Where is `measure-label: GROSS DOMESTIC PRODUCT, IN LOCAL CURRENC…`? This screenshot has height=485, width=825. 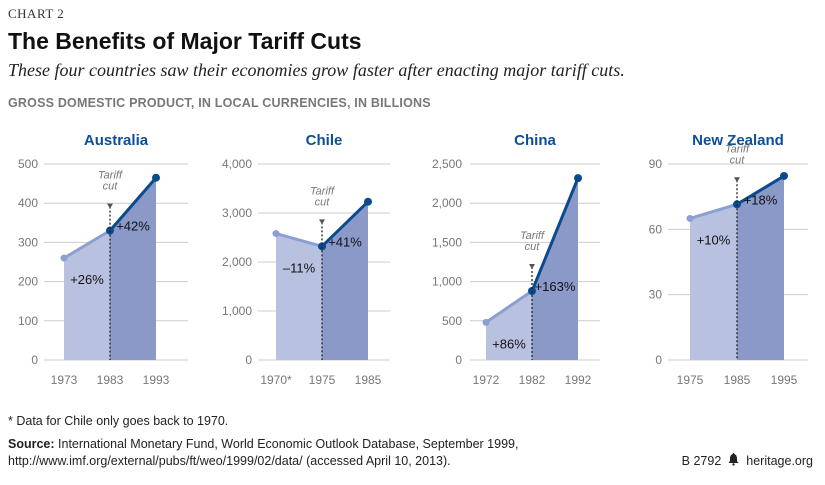
measure-label: GROSS DOMESTIC PRODUCT, IN LOCAL CURRENC… is located at coordinates (219, 103).